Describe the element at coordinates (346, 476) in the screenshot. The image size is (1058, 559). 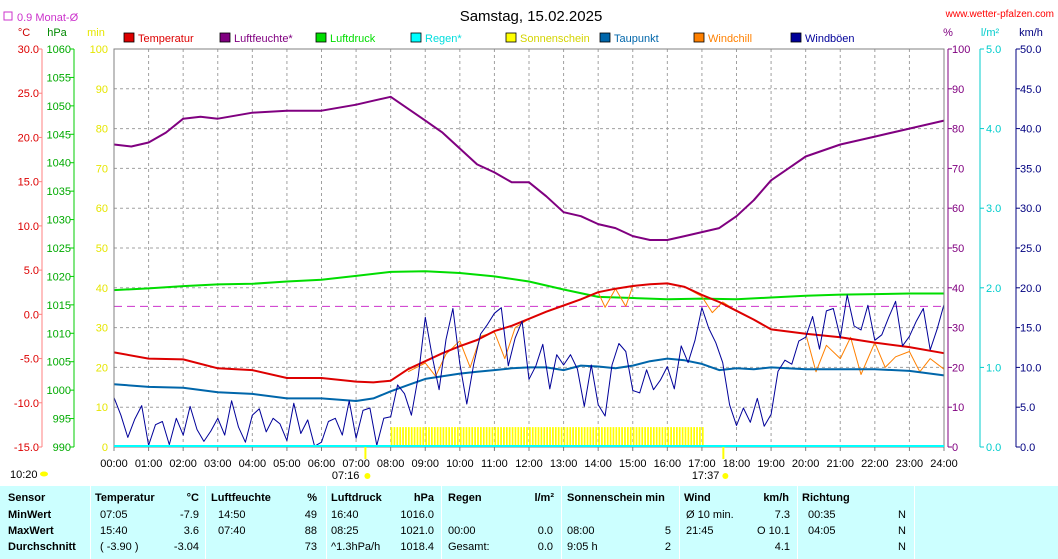
I see `sunrise-label: 07:16` at that location.